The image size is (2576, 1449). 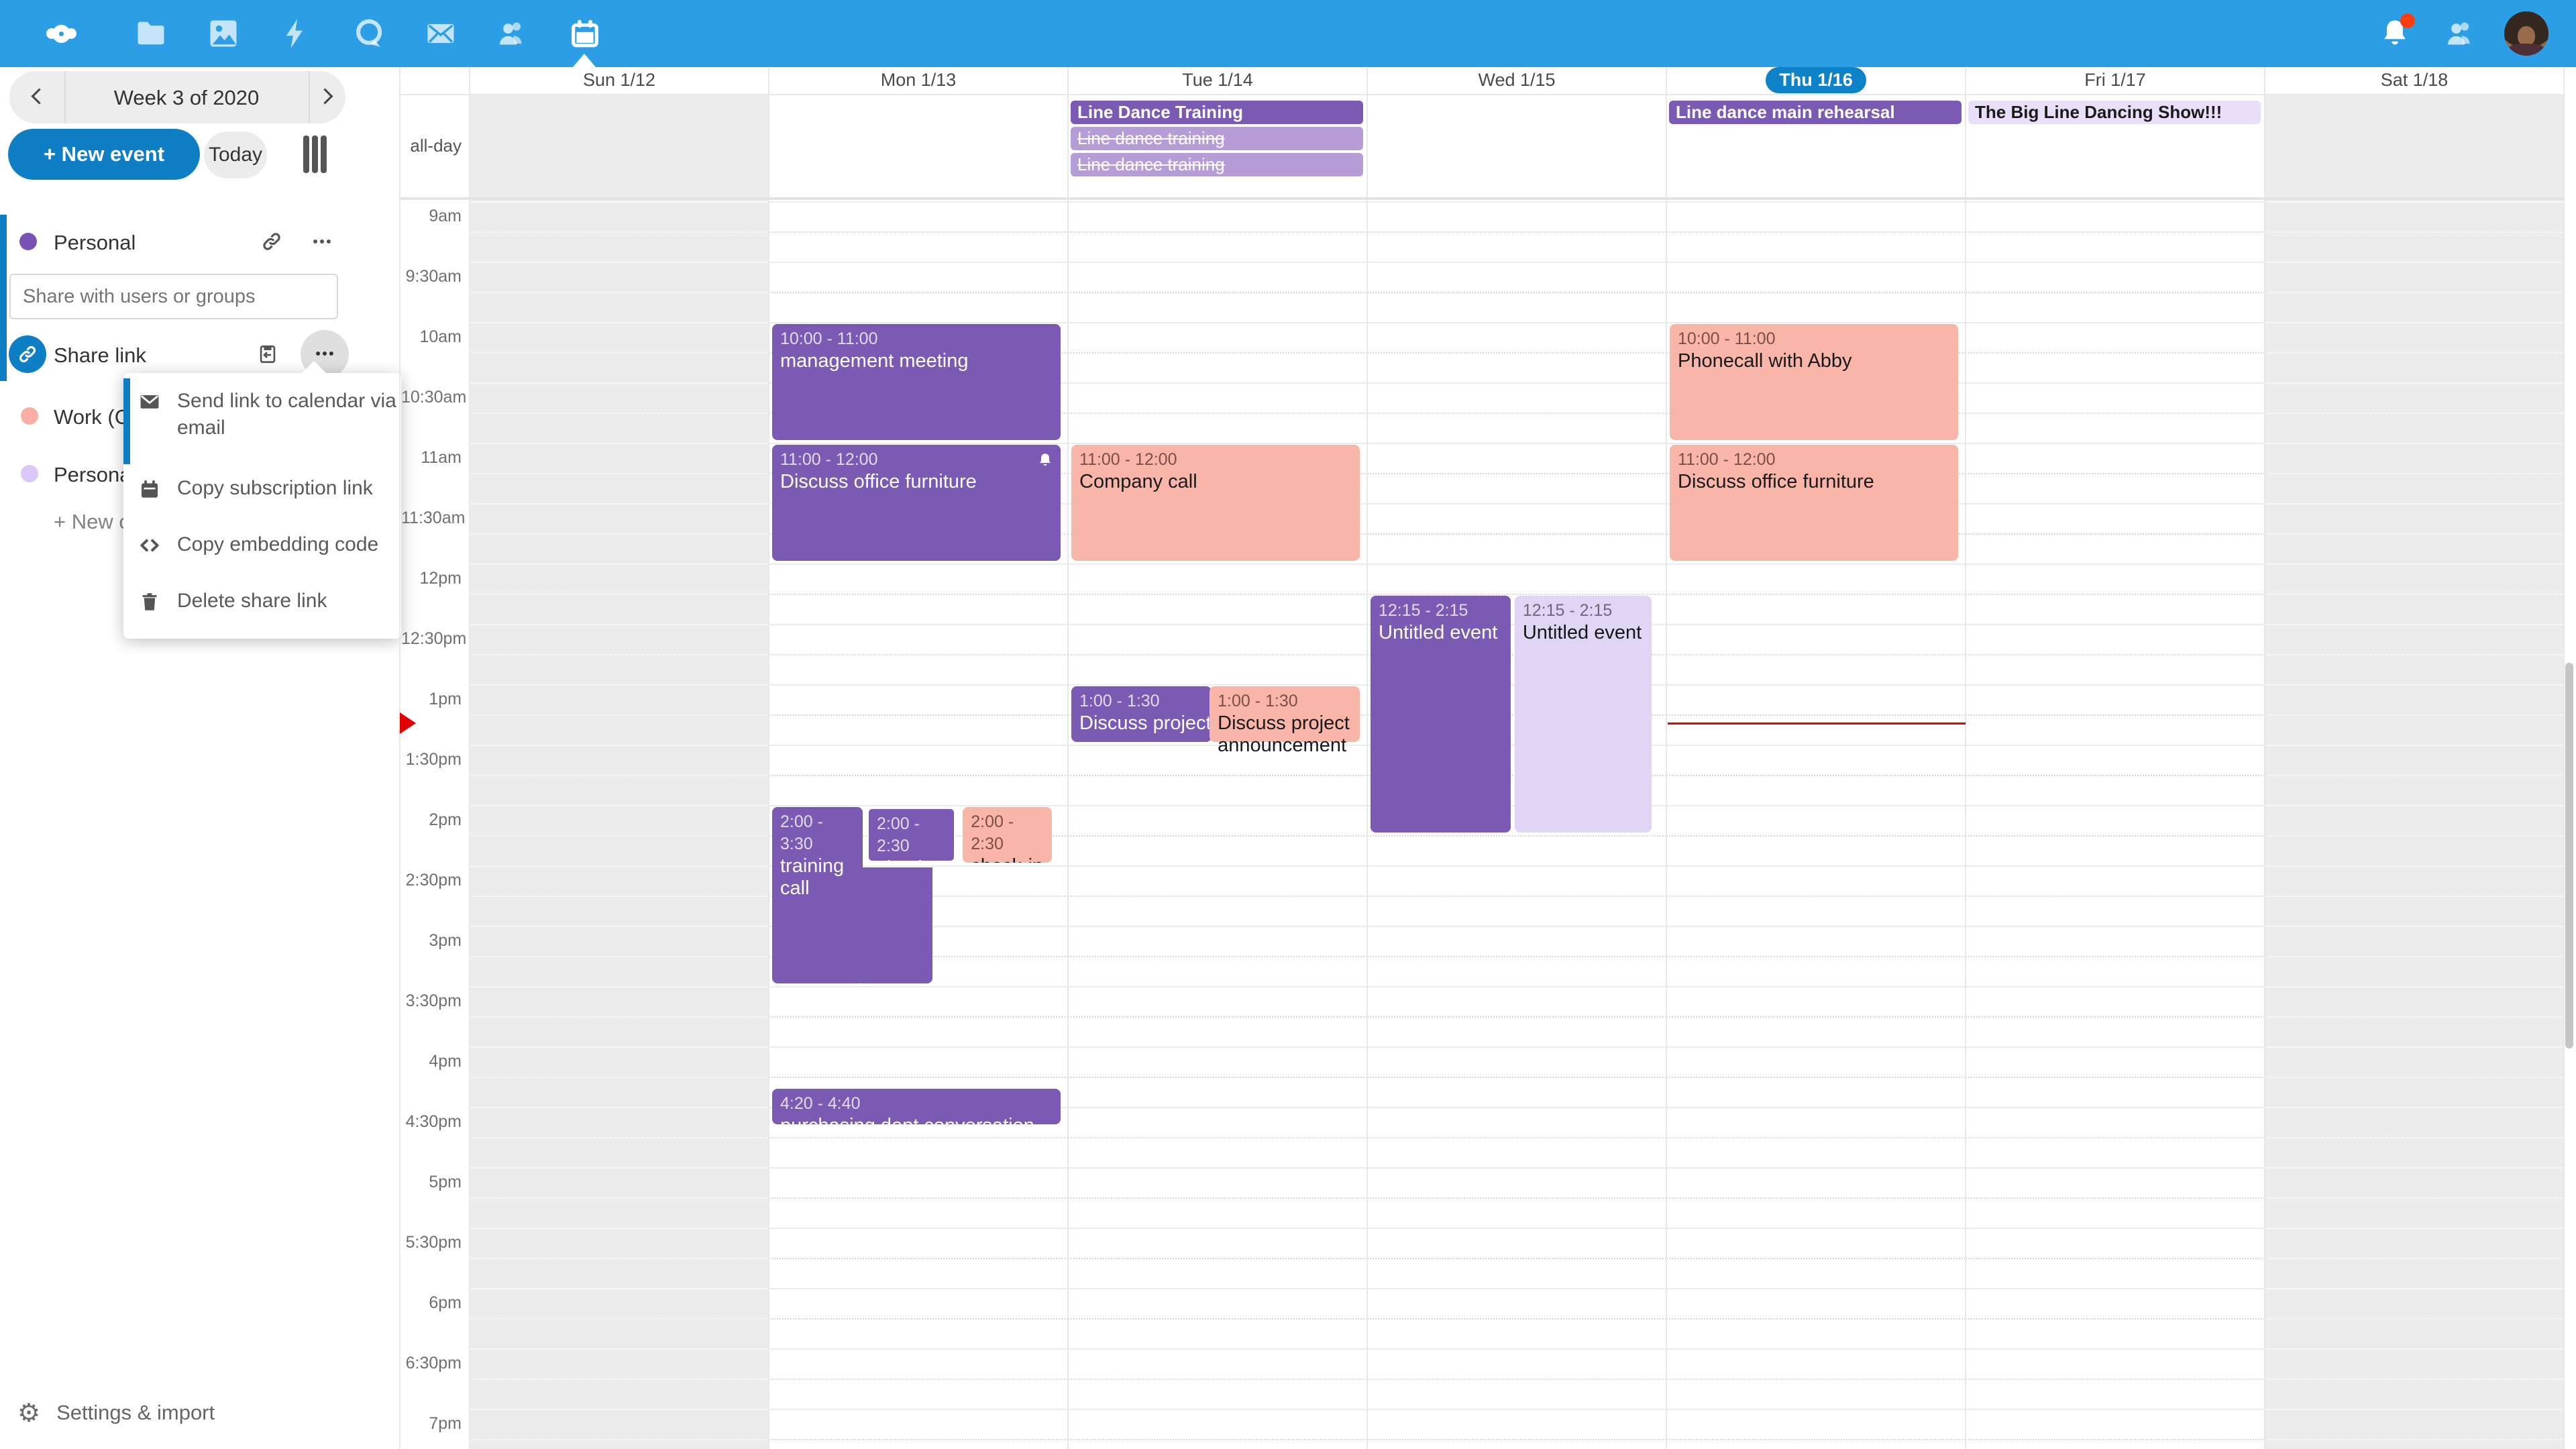 I want to click on day-header: Mon 1/13, so click(x=918, y=80).